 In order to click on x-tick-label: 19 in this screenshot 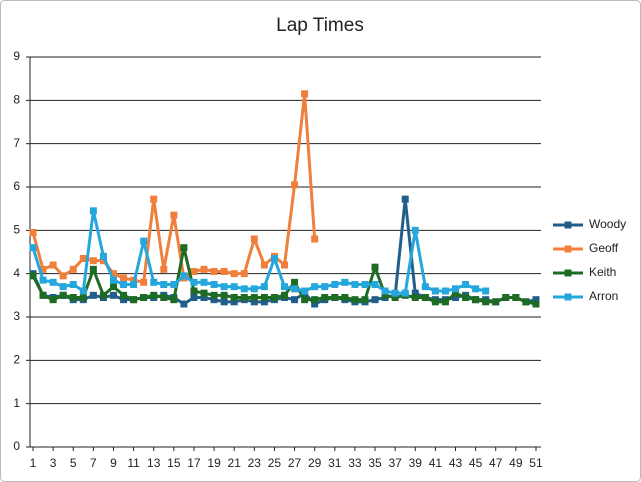, I will do `click(214, 463)`.